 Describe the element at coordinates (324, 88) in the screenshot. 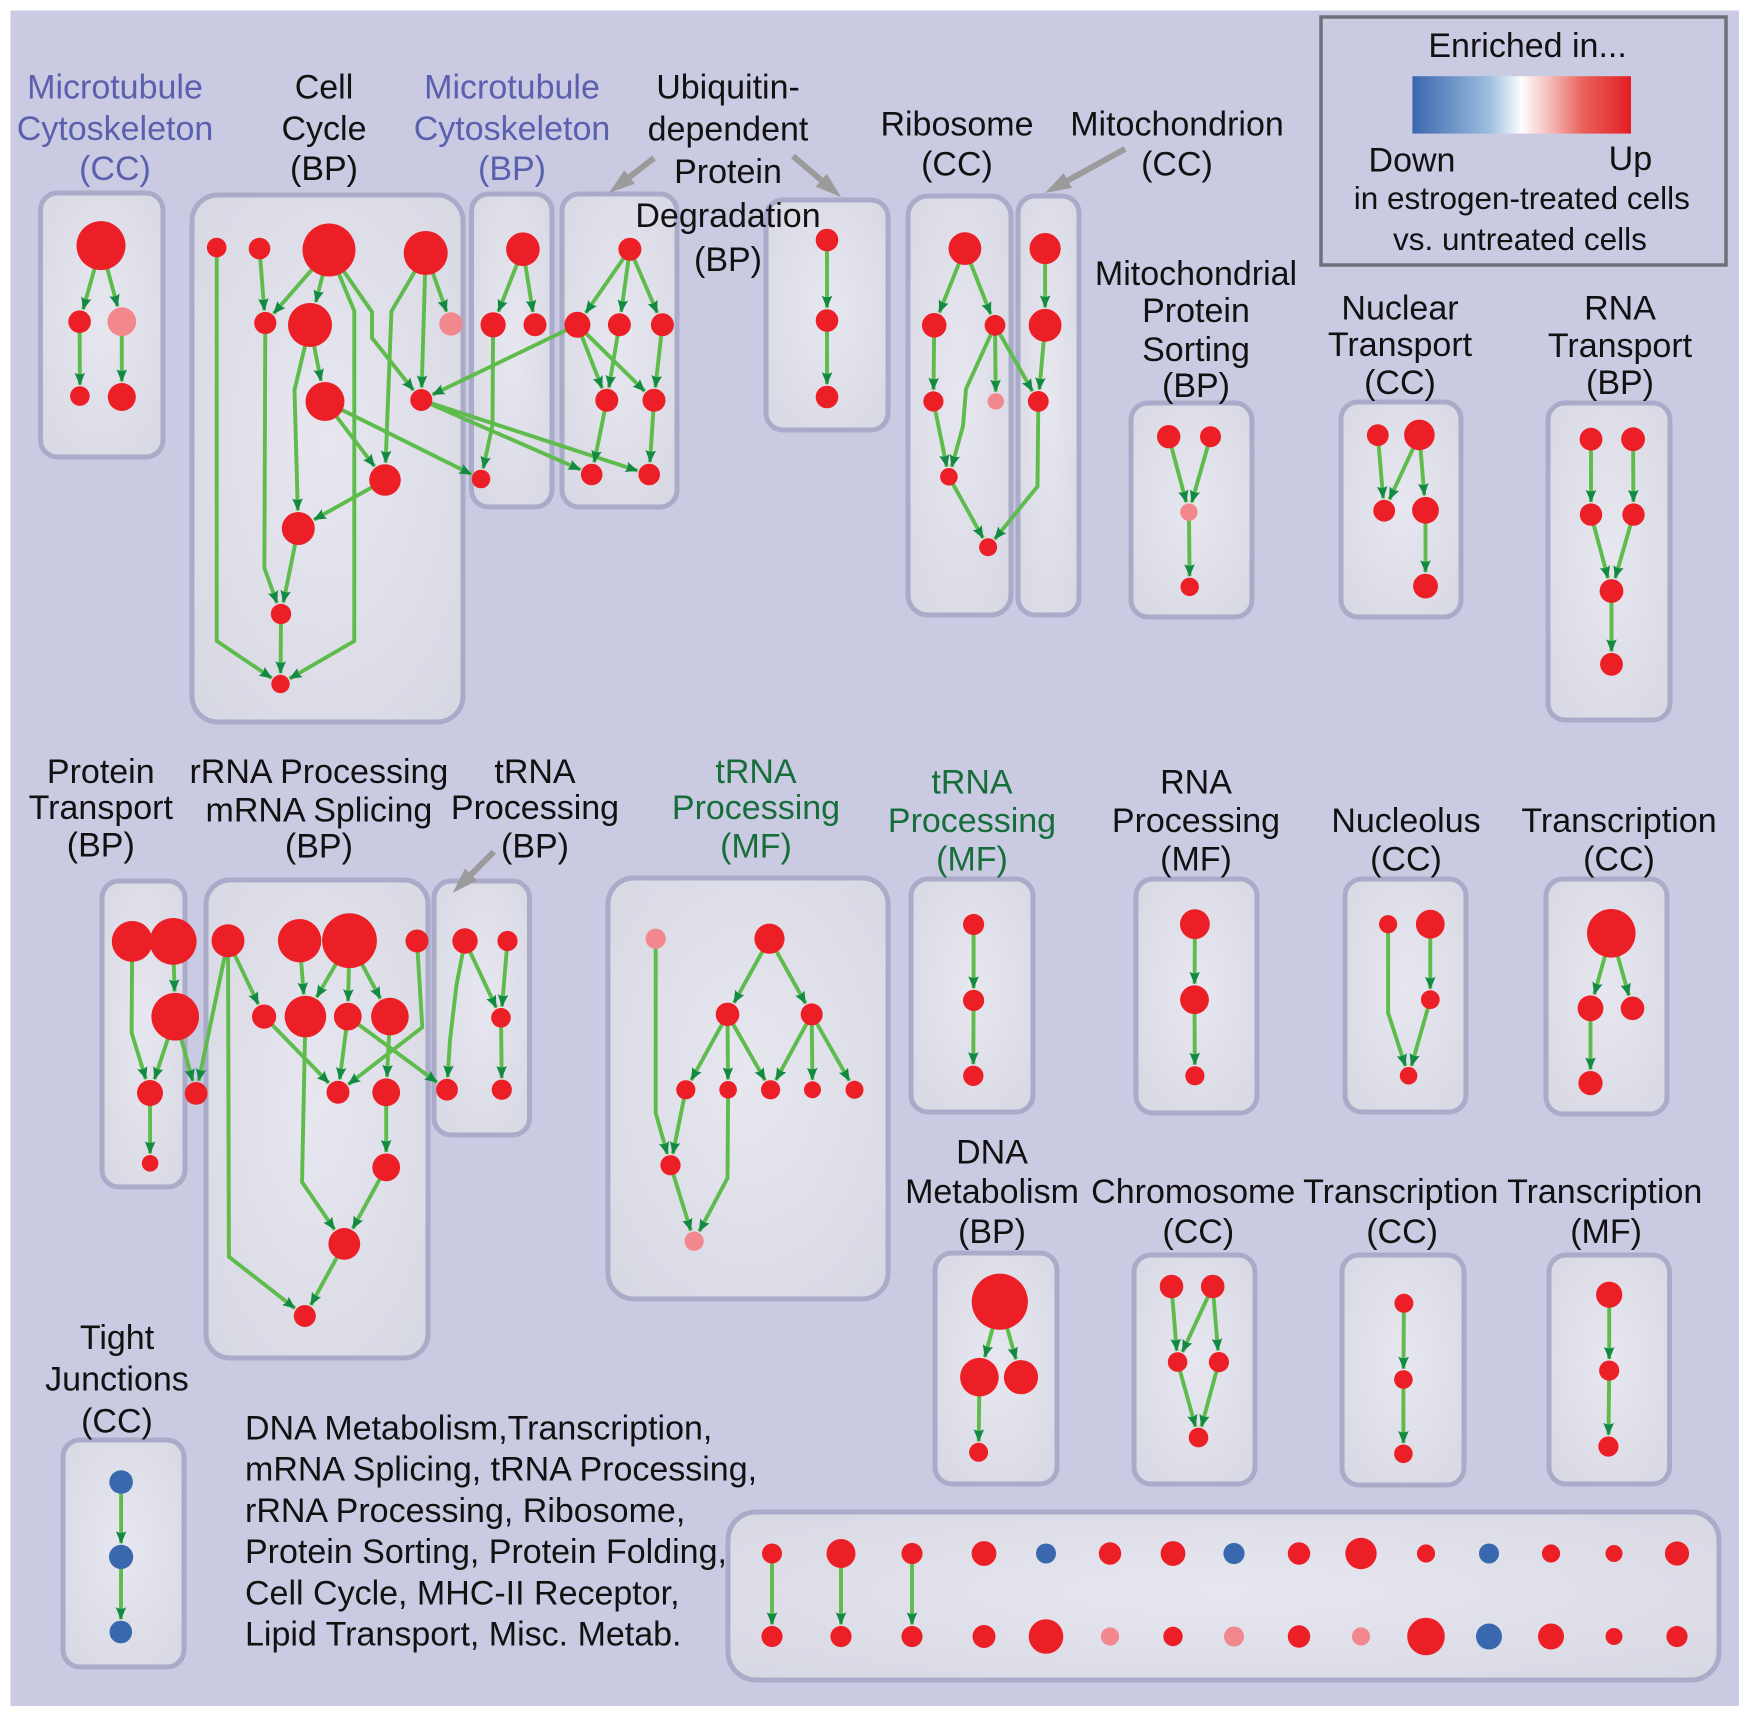

I see `svg-text: Cell` at that location.